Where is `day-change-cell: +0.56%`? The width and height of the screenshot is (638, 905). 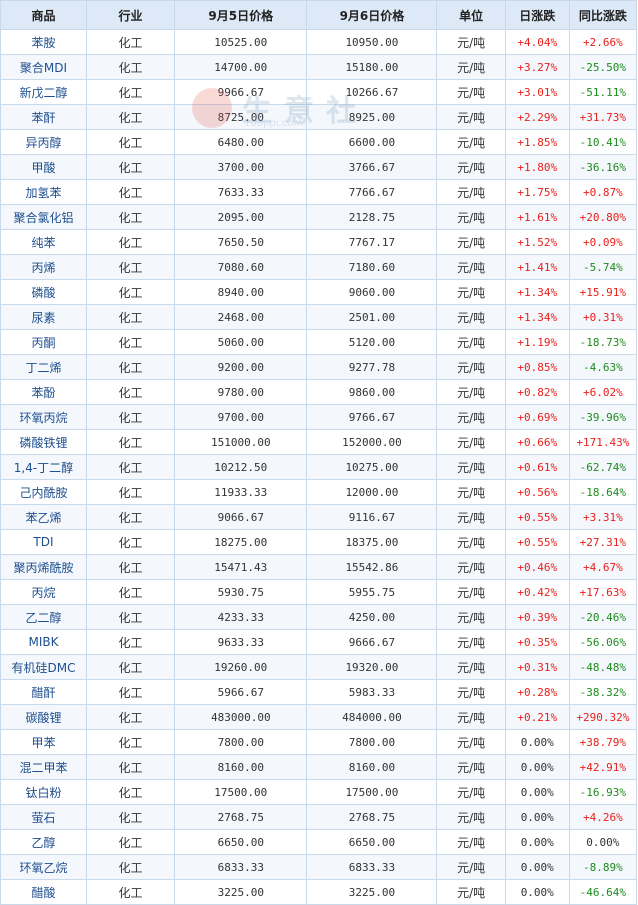 day-change-cell: +0.56% is located at coordinates (537, 492).